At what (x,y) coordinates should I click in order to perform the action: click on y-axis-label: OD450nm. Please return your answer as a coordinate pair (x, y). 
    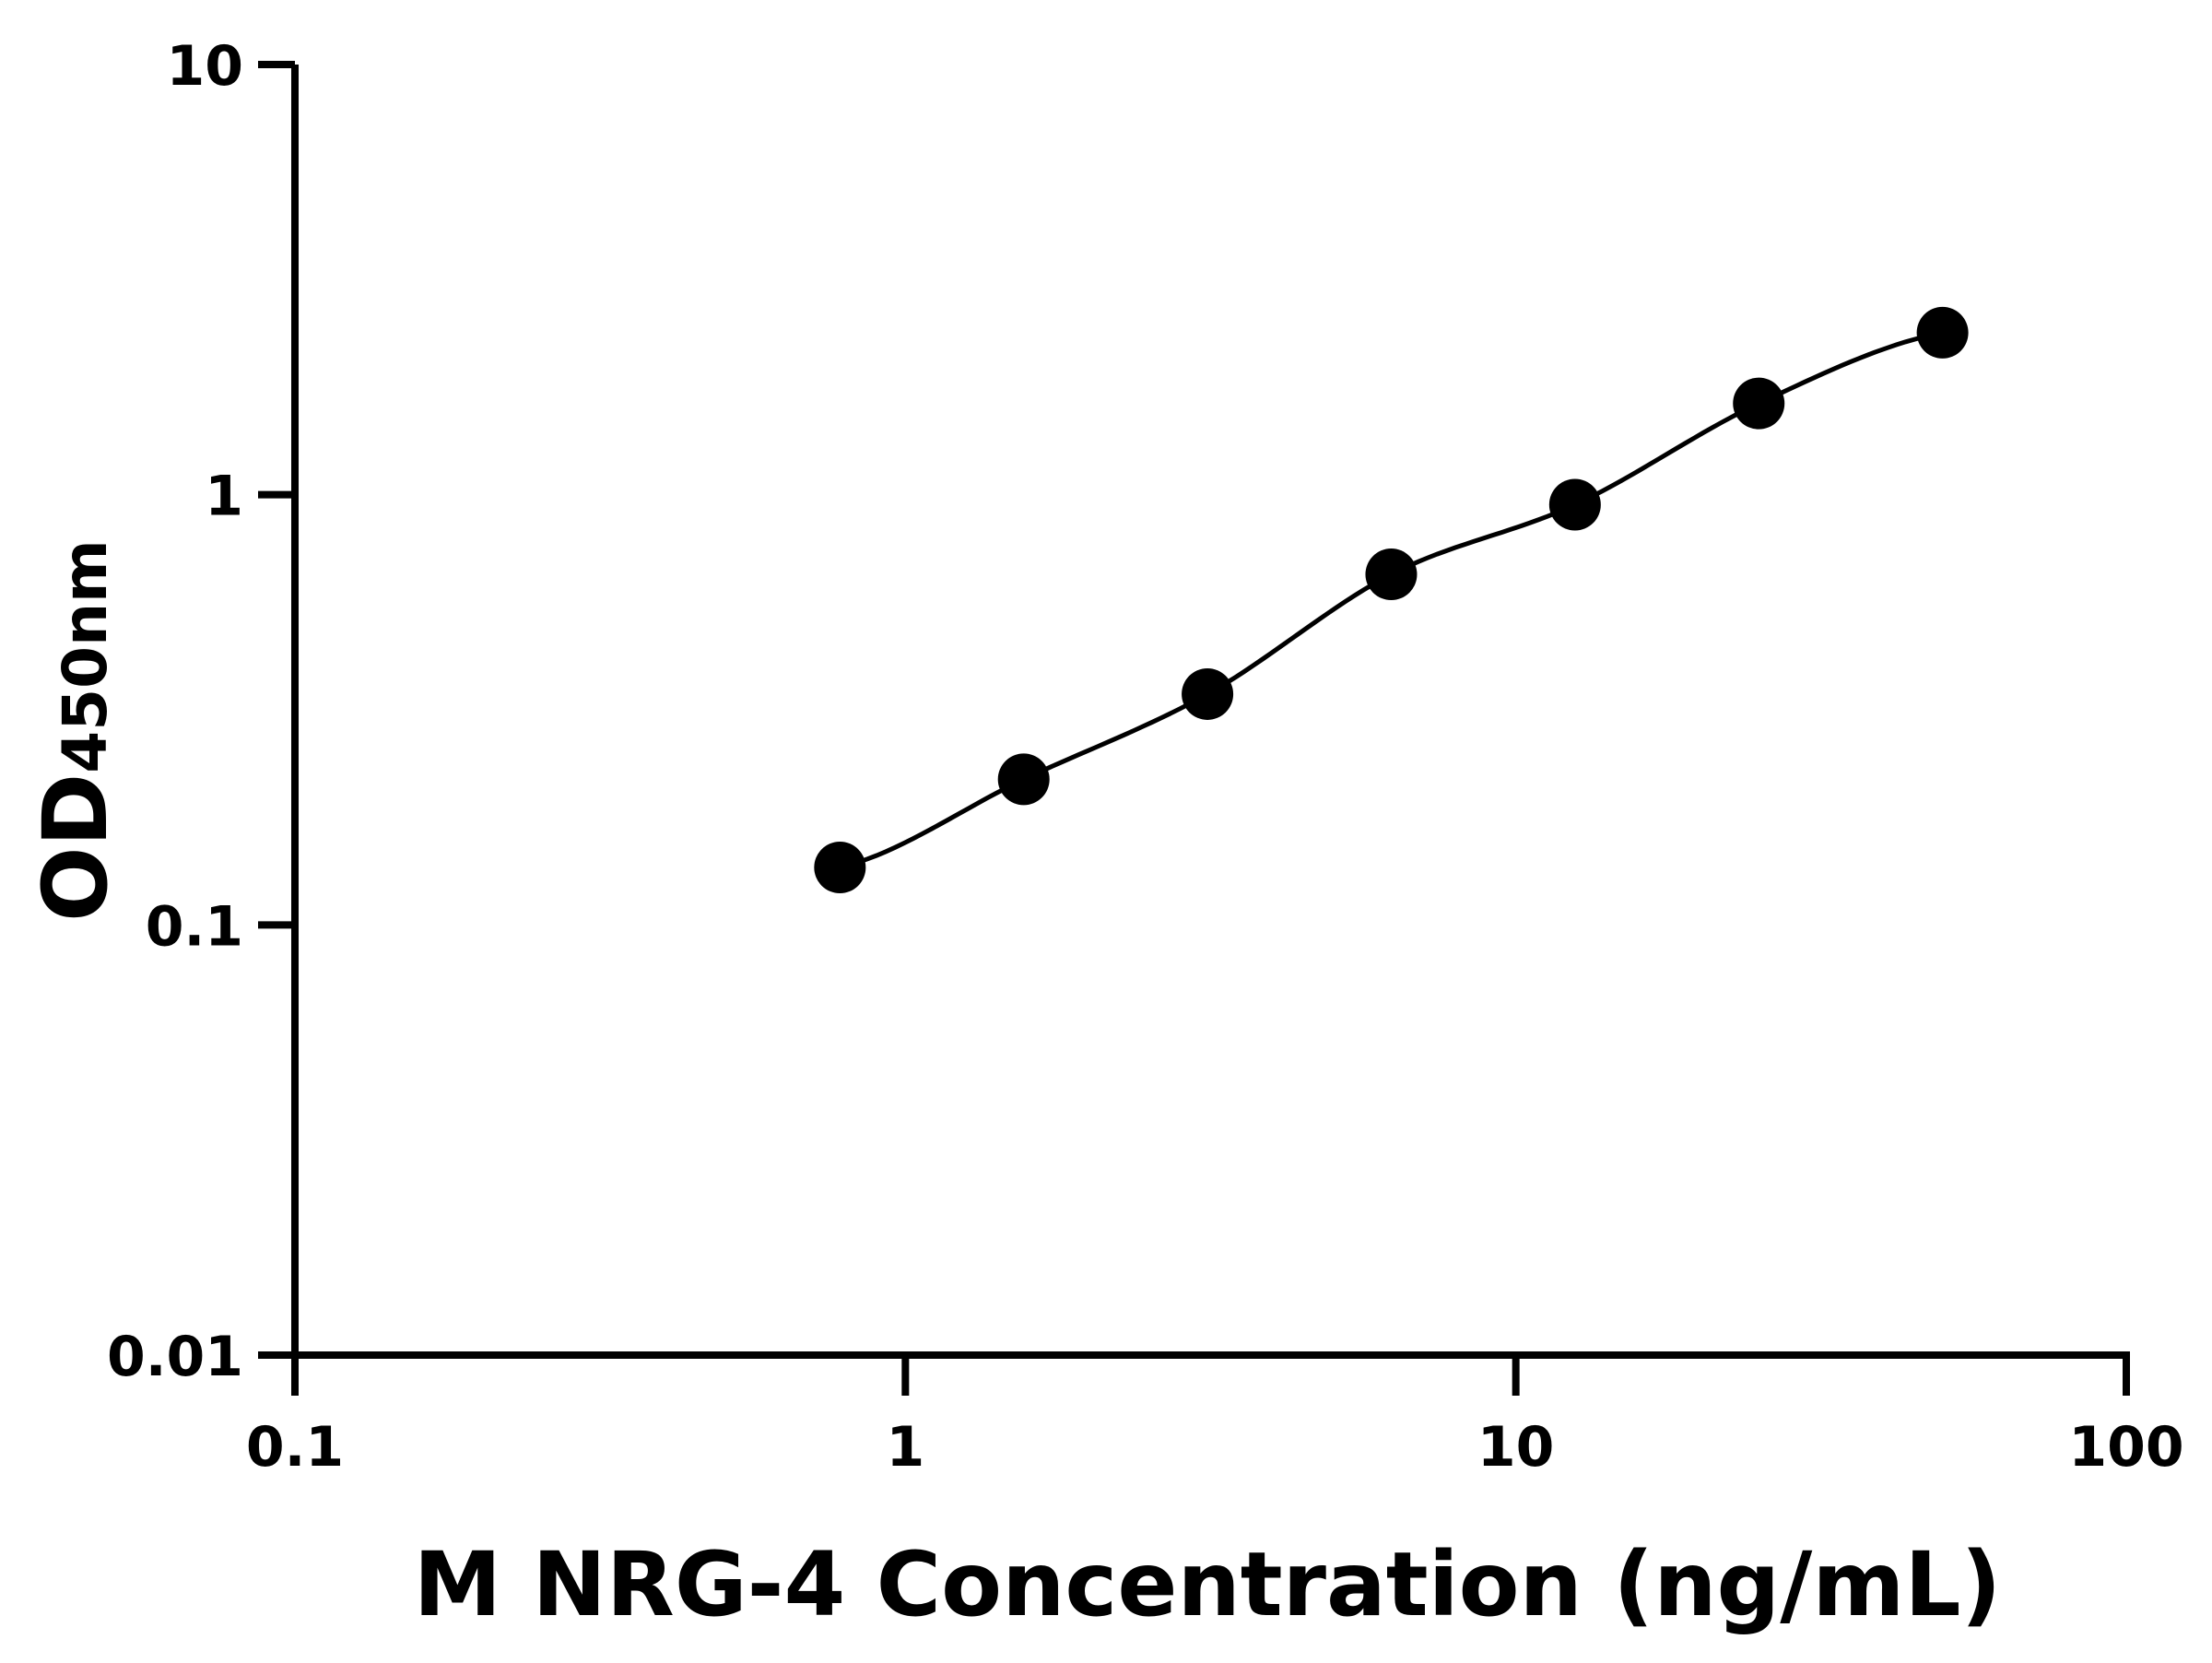
    Looking at the image, I should click on (75, 730).